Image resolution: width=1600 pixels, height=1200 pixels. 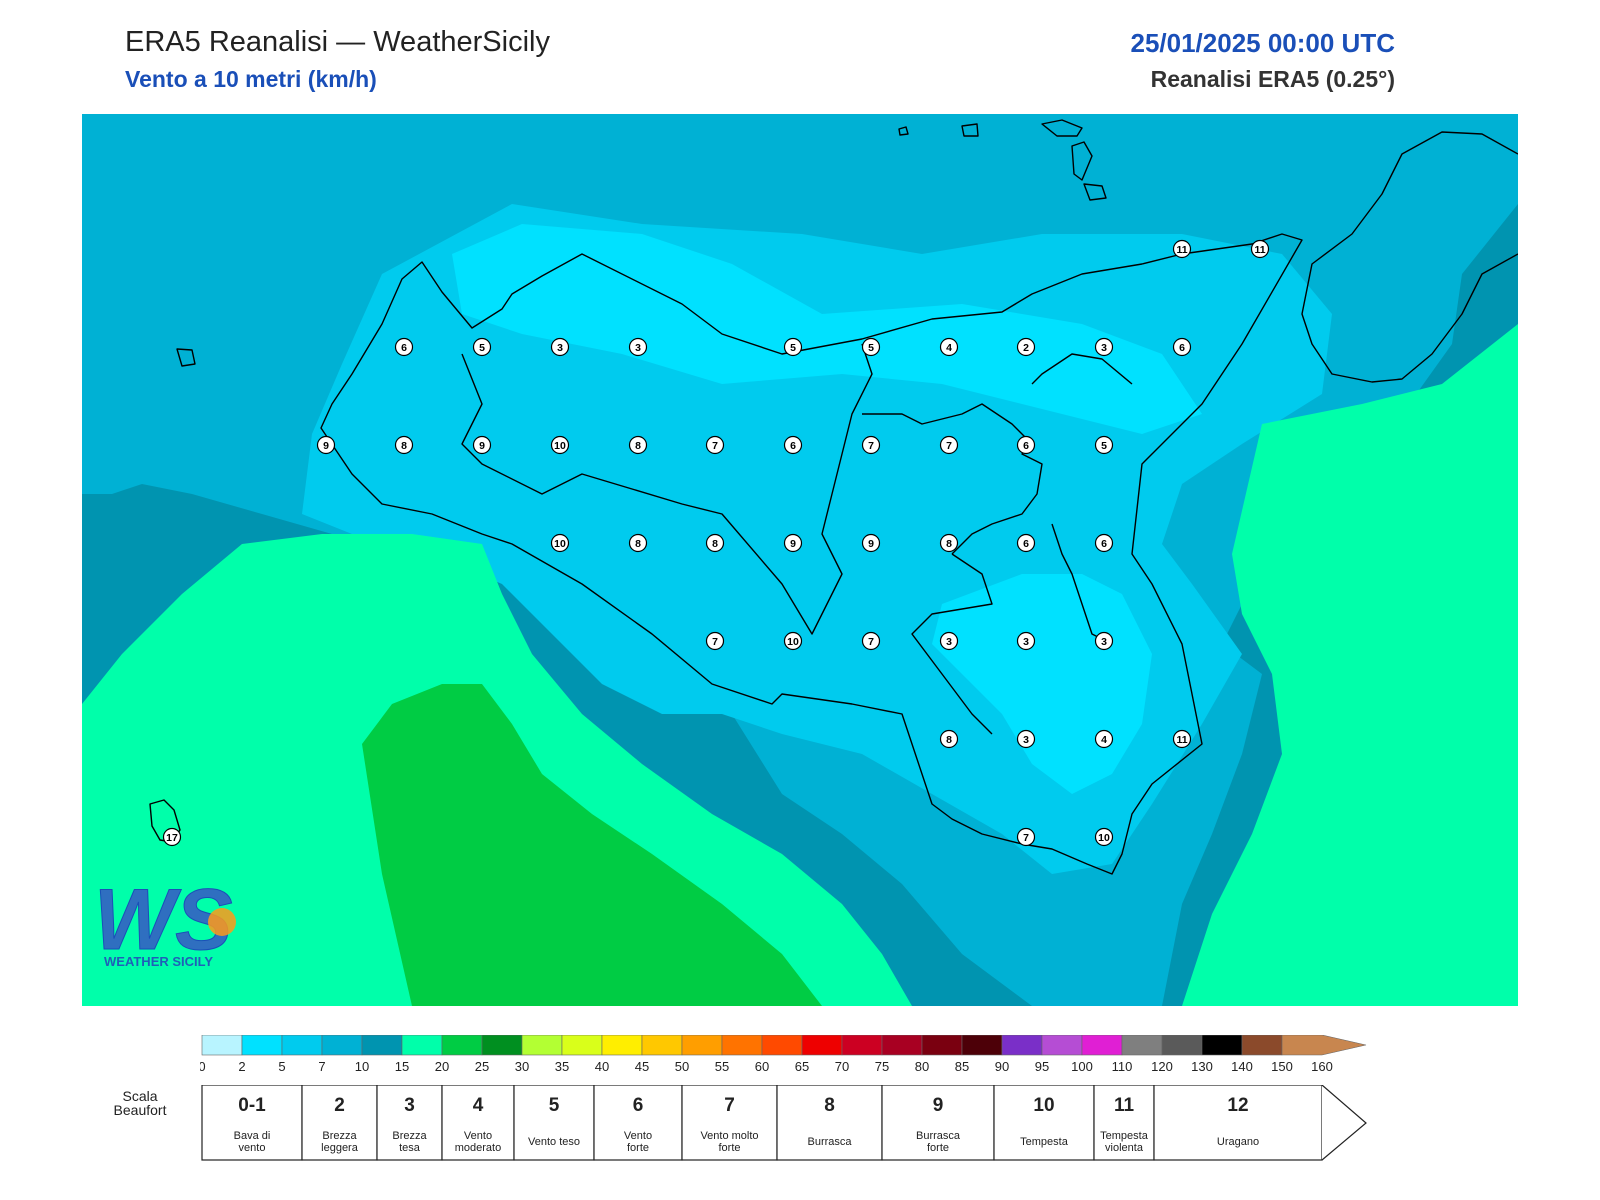 What do you see at coordinates (139, 1096) in the screenshot?
I see `beaufort-label-line1: Scala` at bounding box center [139, 1096].